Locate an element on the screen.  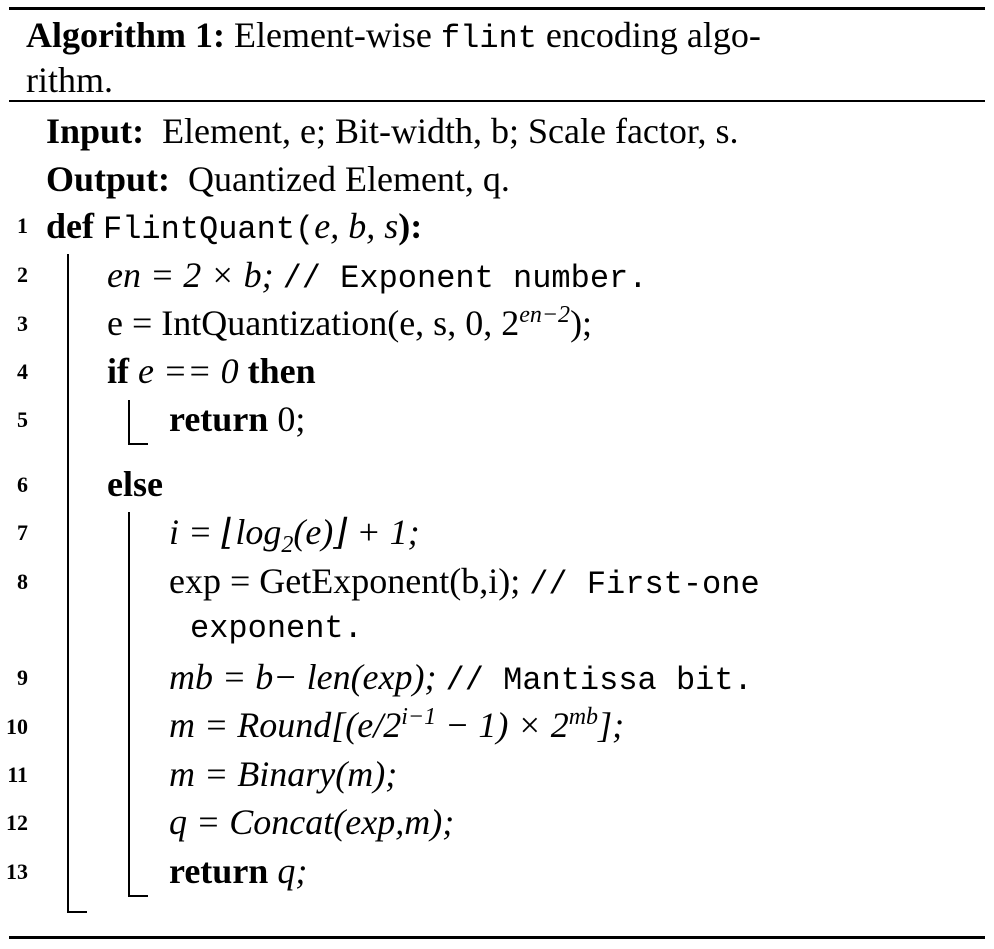
def-block-bar is located at coordinates (68, 583).